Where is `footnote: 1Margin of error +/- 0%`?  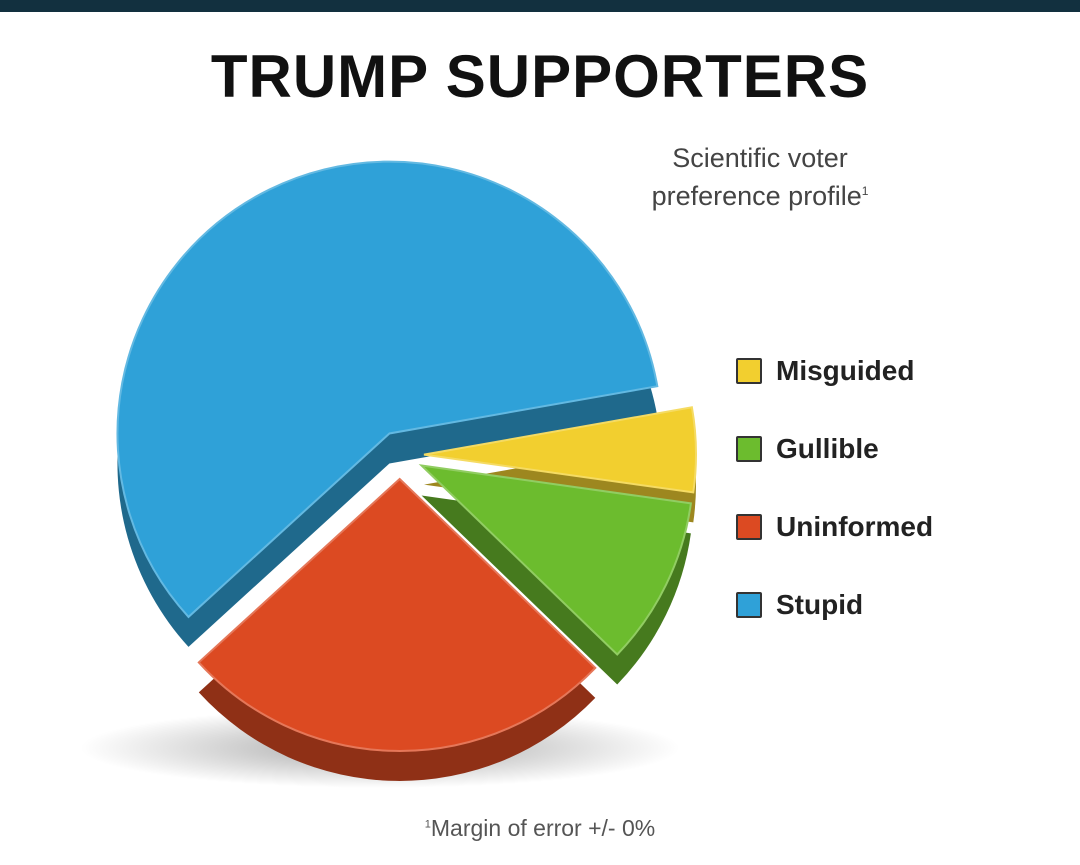
footnote: 1Margin of error +/- 0% is located at coordinates (540, 828).